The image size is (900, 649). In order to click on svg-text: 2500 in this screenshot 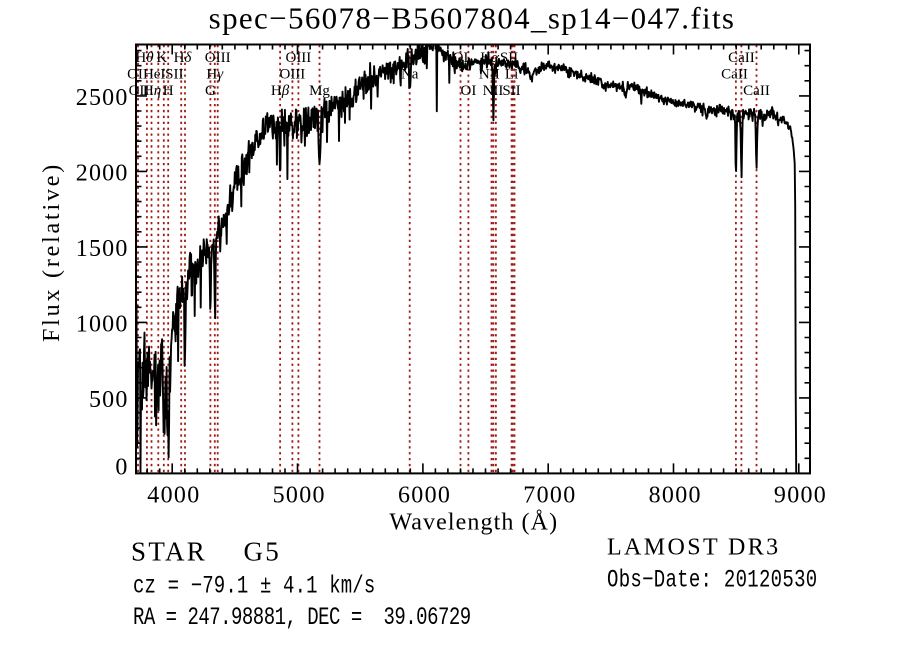, I will do `click(102, 98)`.